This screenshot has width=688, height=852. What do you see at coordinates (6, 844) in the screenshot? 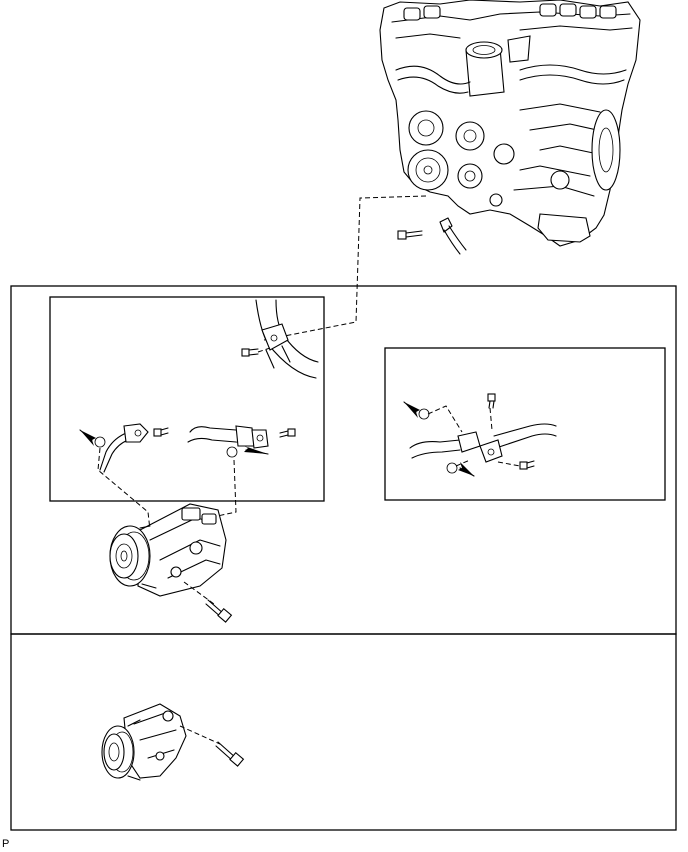
I see `figure-corner-label: P` at bounding box center [6, 844].